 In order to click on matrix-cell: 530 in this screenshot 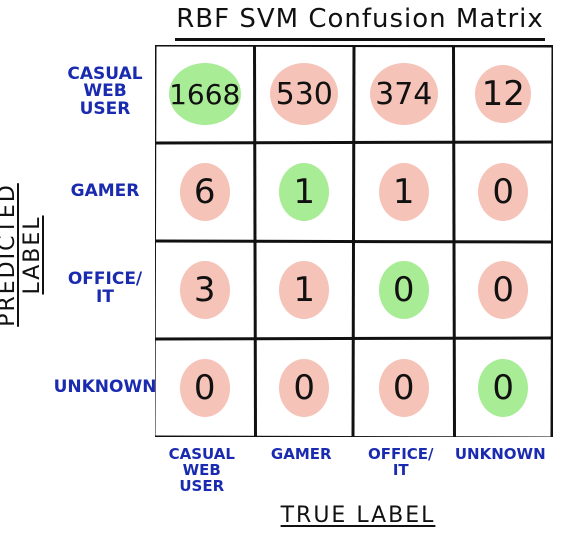, I will do `click(305, 94)`.